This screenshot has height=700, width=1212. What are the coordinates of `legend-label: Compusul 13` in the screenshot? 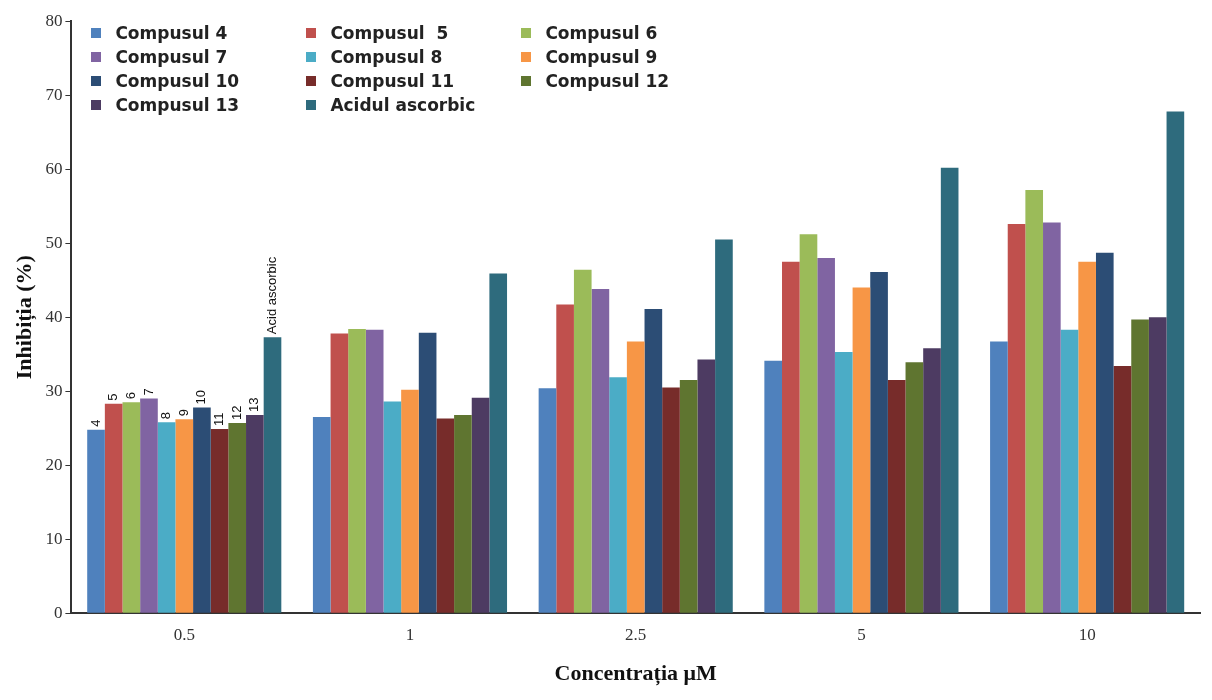 It's located at (177, 105).